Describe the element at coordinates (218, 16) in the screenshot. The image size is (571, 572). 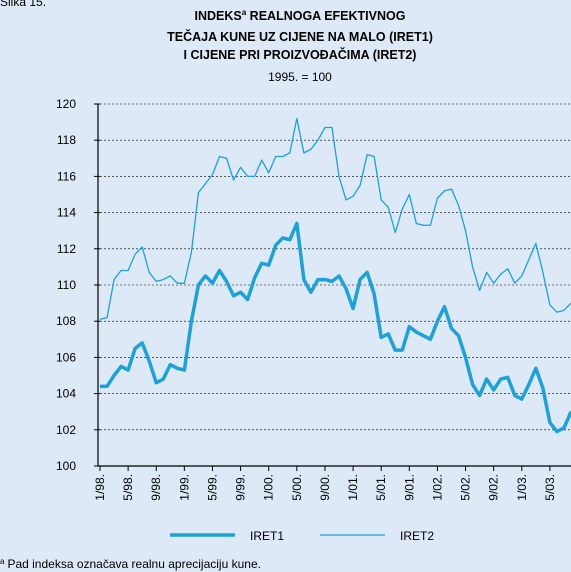
I see `title-line: INDEKS` at that location.